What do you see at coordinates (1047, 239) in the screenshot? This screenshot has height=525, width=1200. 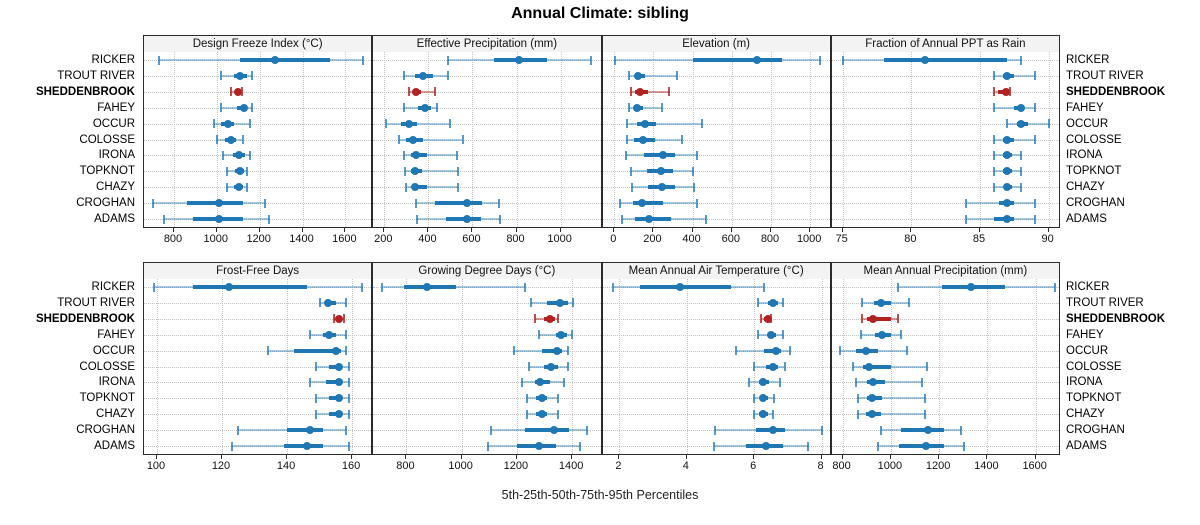 I see `x-axis-tick-label: 90` at bounding box center [1047, 239].